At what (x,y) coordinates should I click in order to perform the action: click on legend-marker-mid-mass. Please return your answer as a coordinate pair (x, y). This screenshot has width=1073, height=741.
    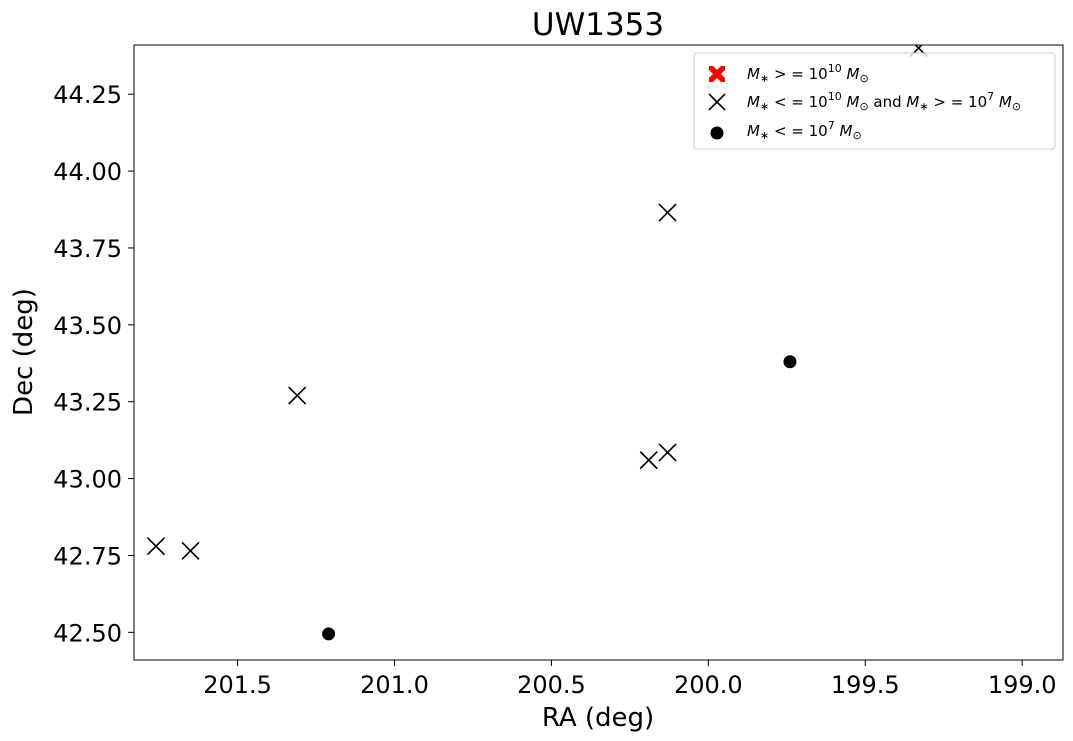
    Looking at the image, I should click on (717, 102).